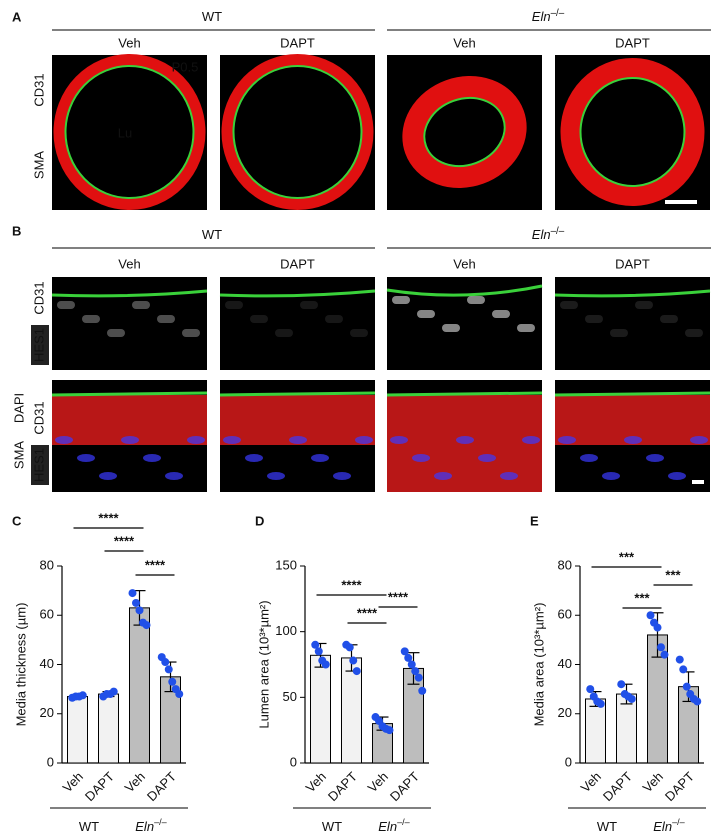 This screenshot has height=838, width=711. What do you see at coordinates (286, 564) in the screenshot?
I see `y-tick-label: 150` at bounding box center [286, 564].